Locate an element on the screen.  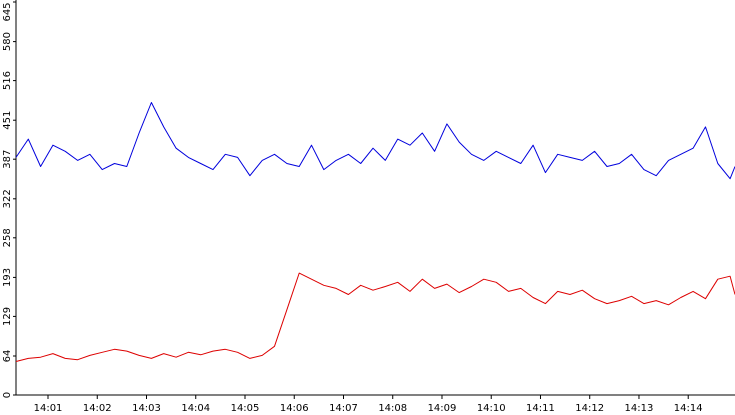
y-tick-label: 64 is located at coordinates (7, 356).